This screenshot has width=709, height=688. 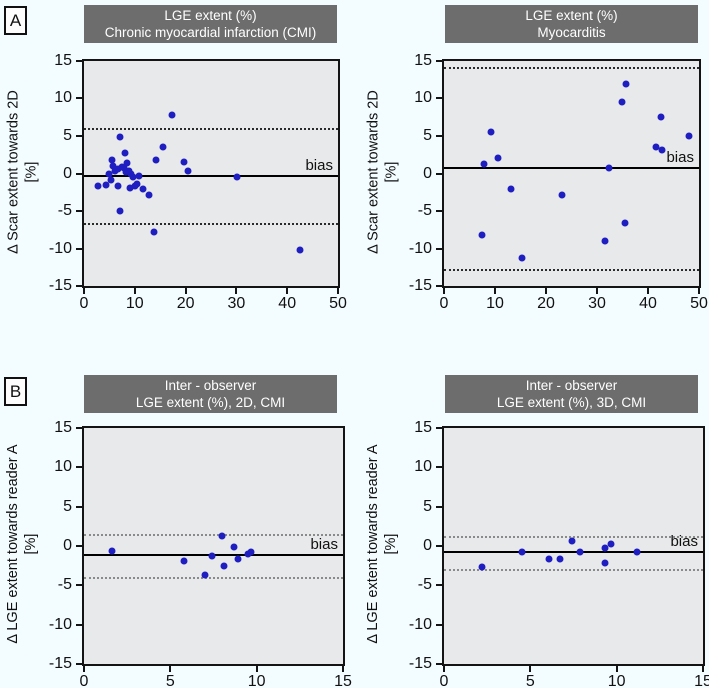 What do you see at coordinates (571, 394) in the screenshot?
I see `chart-title-interobserver-3d: Inter - observer LGE extent (%), 3D, CMI` at bounding box center [571, 394].